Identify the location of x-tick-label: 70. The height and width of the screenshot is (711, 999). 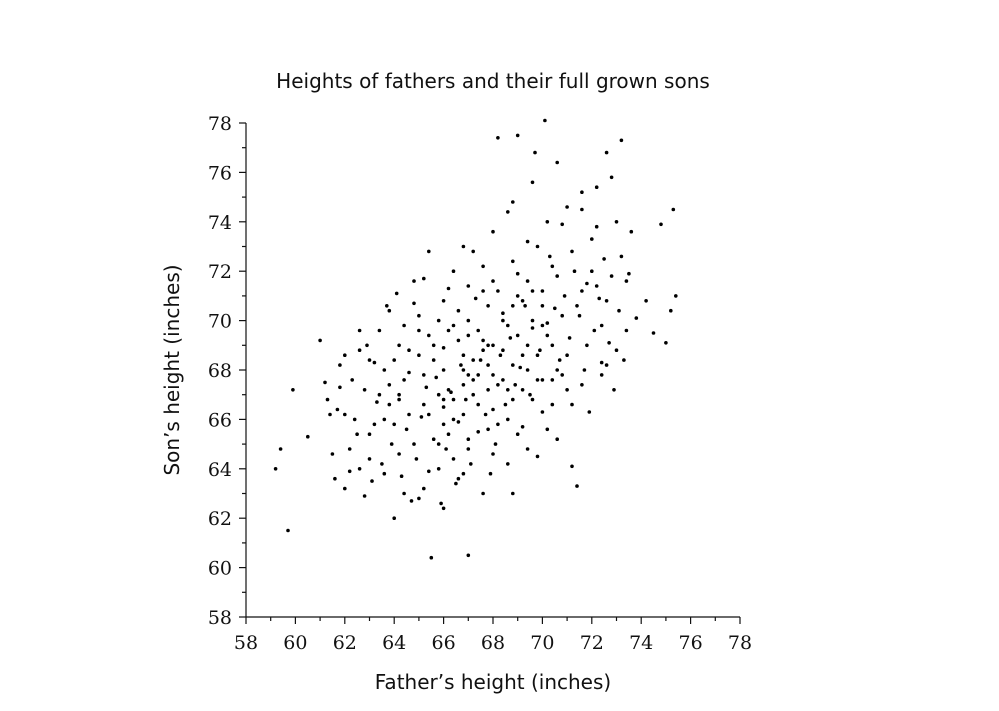
(542, 643).